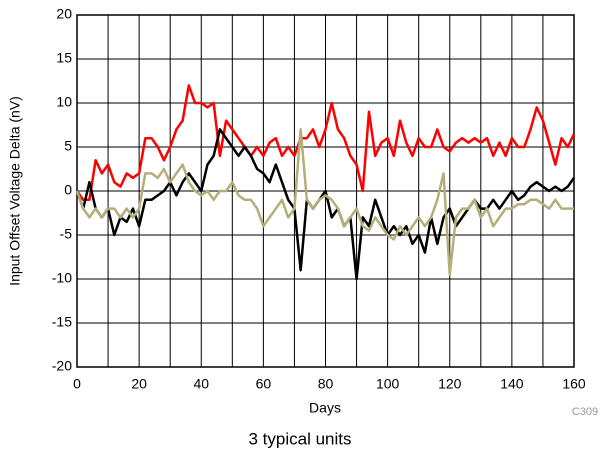 The height and width of the screenshot is (454, 603). Describe the element at coordinates (62, 278) in the screenshot. I see `y-tick-label: -10` at that location.